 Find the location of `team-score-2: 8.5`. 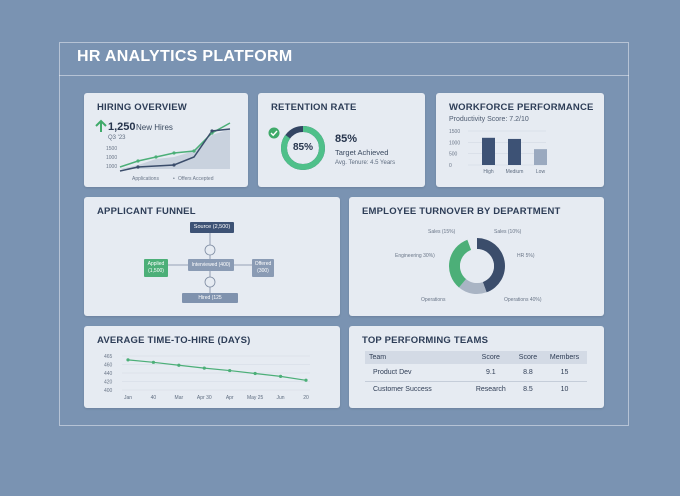

team-score-2: 8.5 is located at coordinates (528, 390).